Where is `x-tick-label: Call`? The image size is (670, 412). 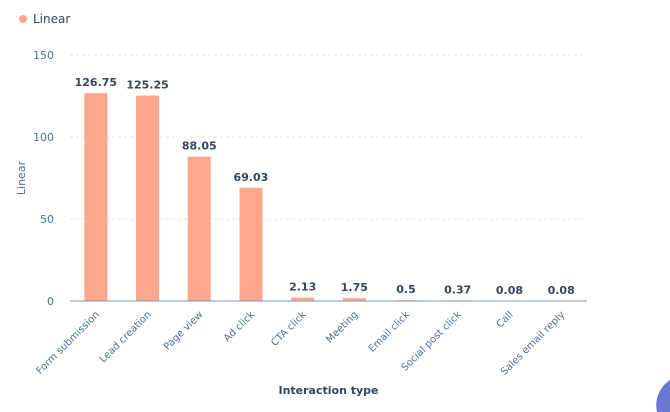 x-tick-label: Call is located at coordinates (505, 319).